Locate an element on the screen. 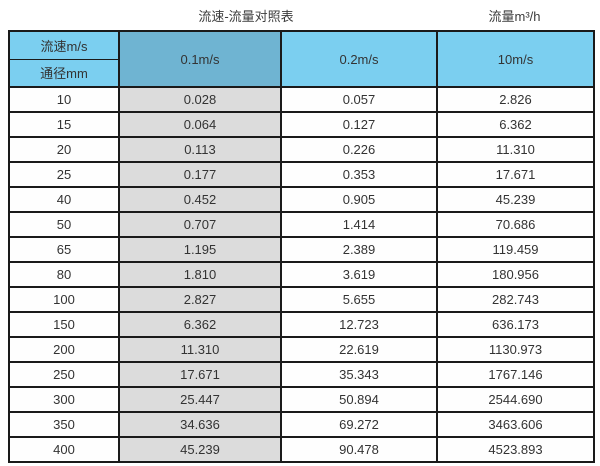 This screenshot has width=600, height=466. flow-value-cell: 1.414 is located at coordinates (359, 224).